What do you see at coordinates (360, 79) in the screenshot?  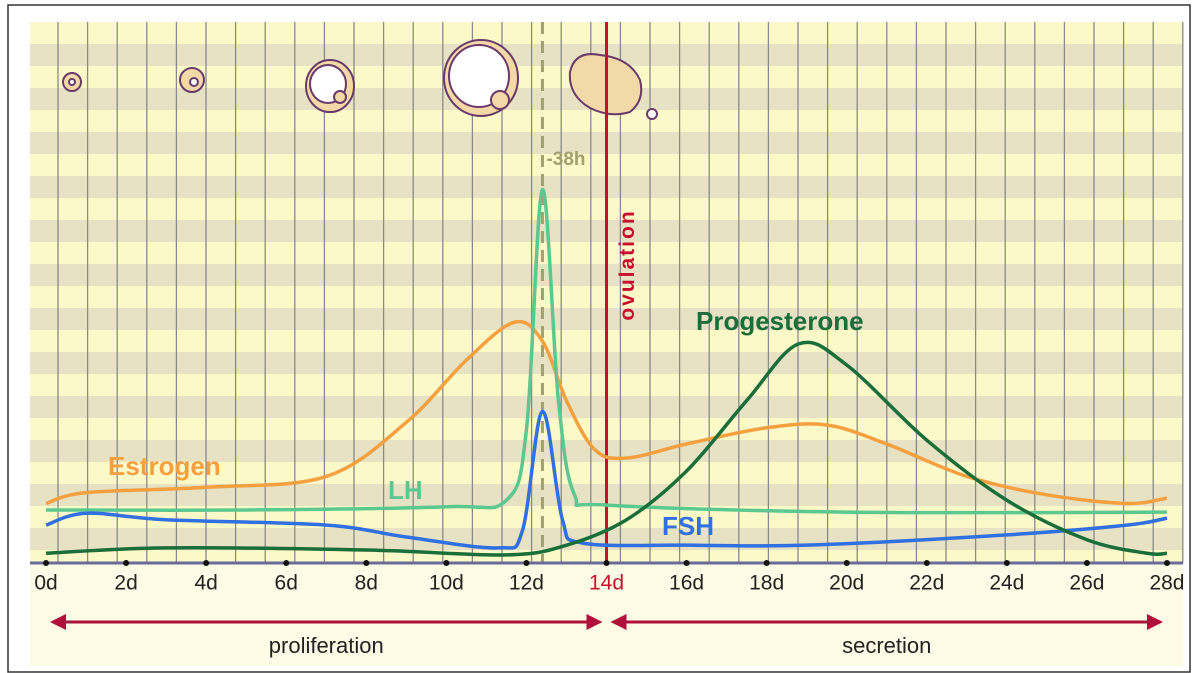 I see `follicles` at bounding box center [360, 79].